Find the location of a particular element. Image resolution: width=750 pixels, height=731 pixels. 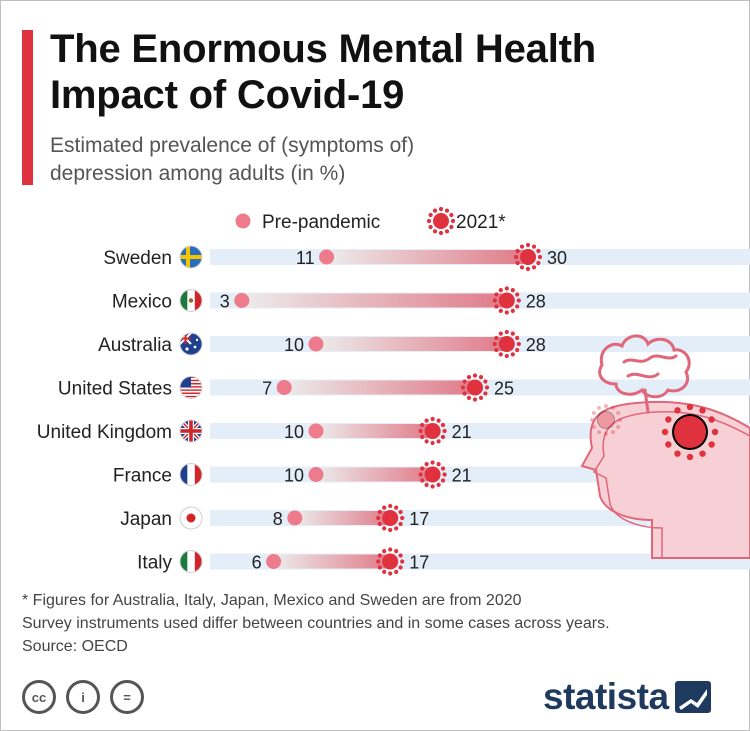

covid-2021-value: 25 is located at coordinates (504, 389).